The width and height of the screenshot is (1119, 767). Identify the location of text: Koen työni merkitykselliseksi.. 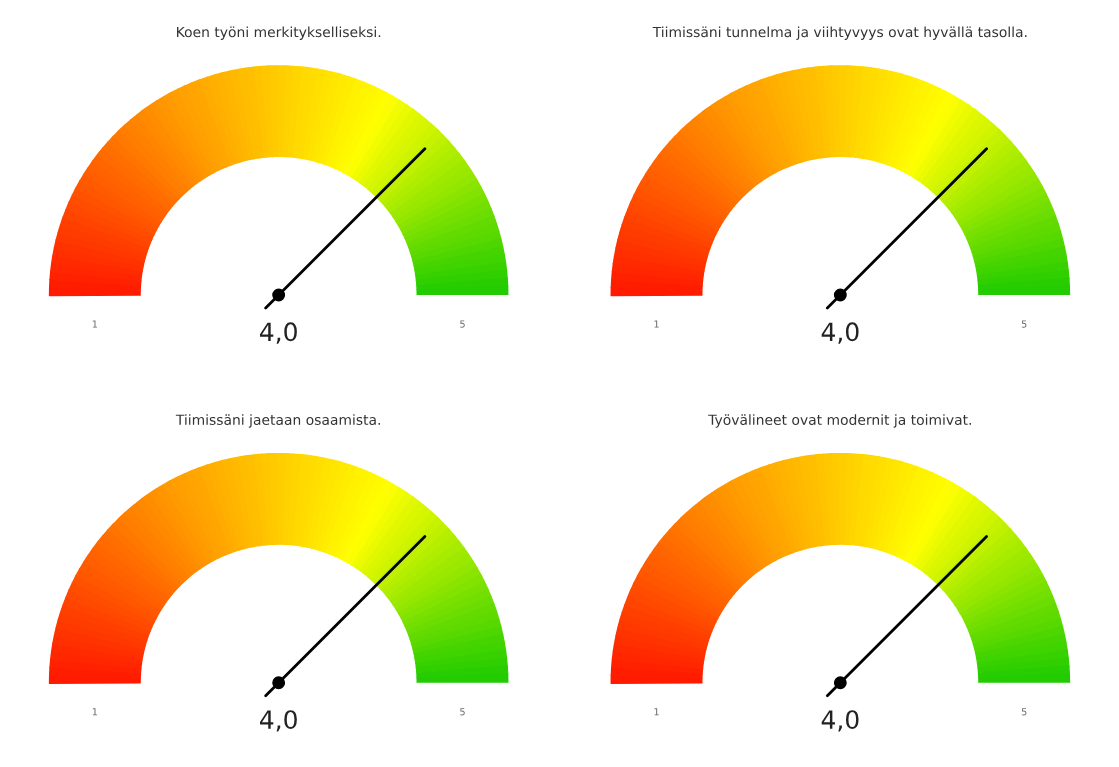
(279, 33).